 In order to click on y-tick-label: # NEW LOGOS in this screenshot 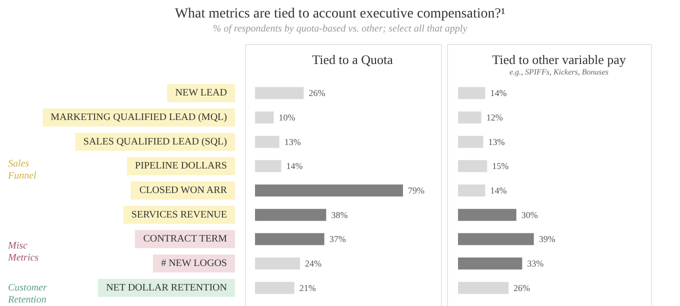, I will do `click(194, 263)`.